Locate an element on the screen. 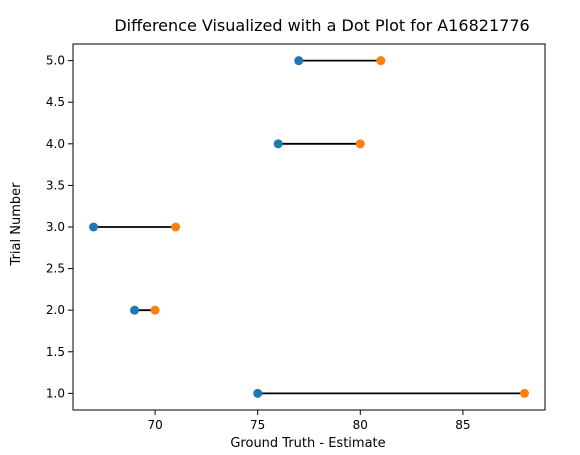 This screenshot has height=455, width=580. y-tick-label: 1.5 is located at coordinates (55, 352).